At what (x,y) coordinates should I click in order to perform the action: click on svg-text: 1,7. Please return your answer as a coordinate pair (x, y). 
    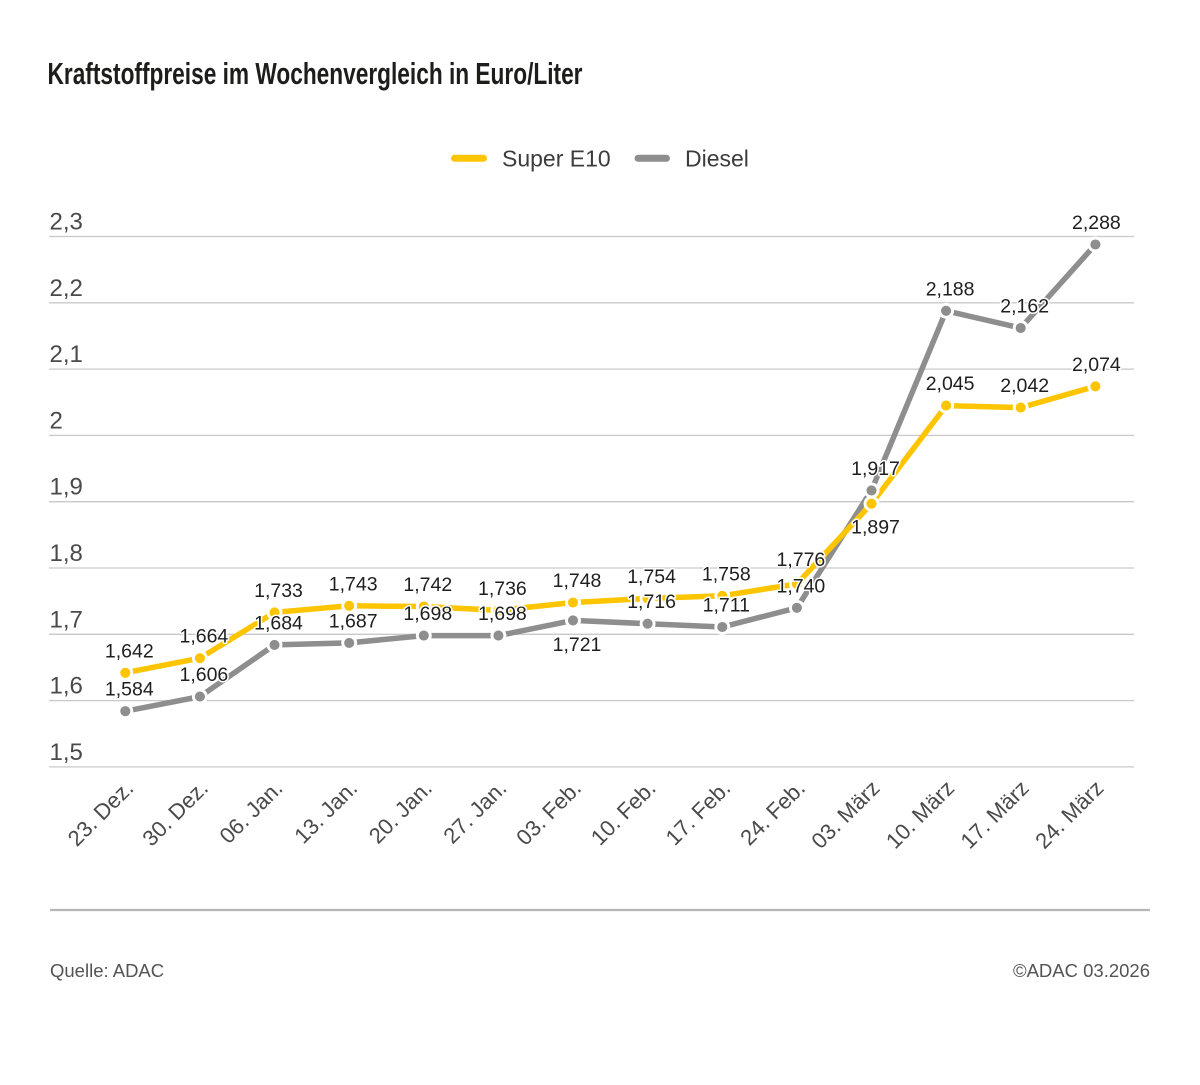
    Looking at the image, I should click on (66, 619).